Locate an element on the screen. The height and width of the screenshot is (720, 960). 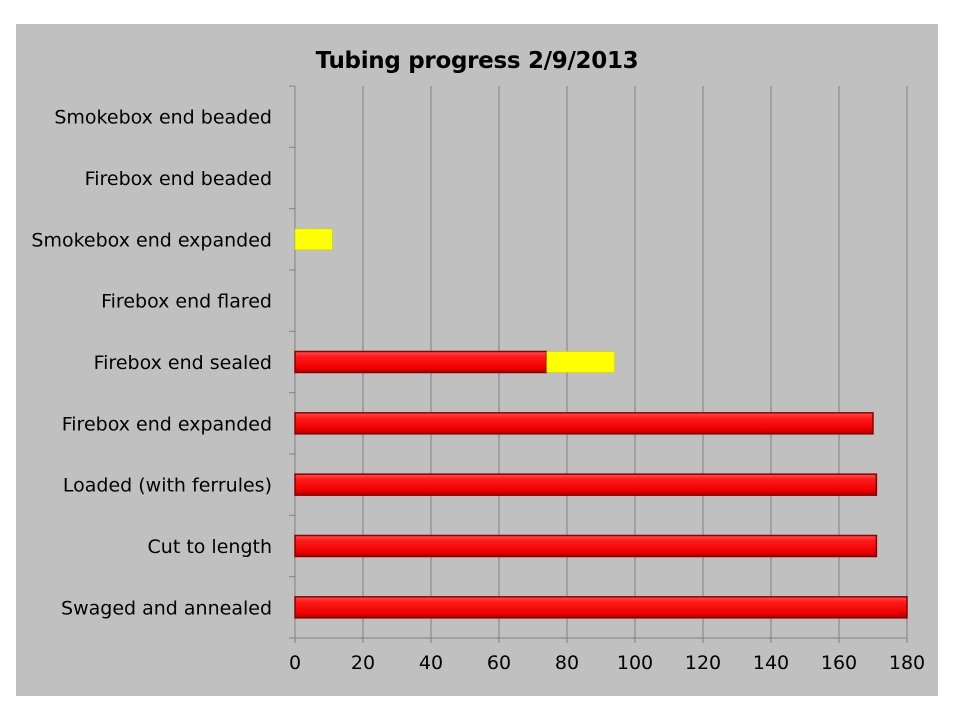
x-tick-label: 180 is located at coordinates (907, 663).